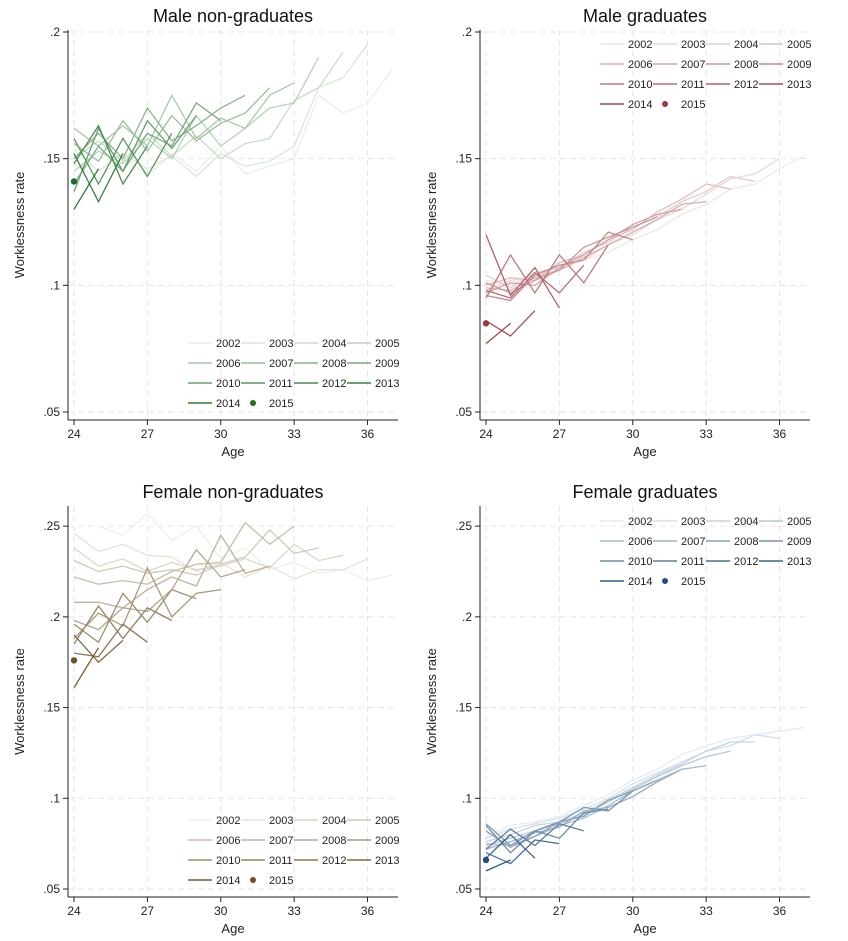  I want to click on series-line-2009, so click(147, 603).